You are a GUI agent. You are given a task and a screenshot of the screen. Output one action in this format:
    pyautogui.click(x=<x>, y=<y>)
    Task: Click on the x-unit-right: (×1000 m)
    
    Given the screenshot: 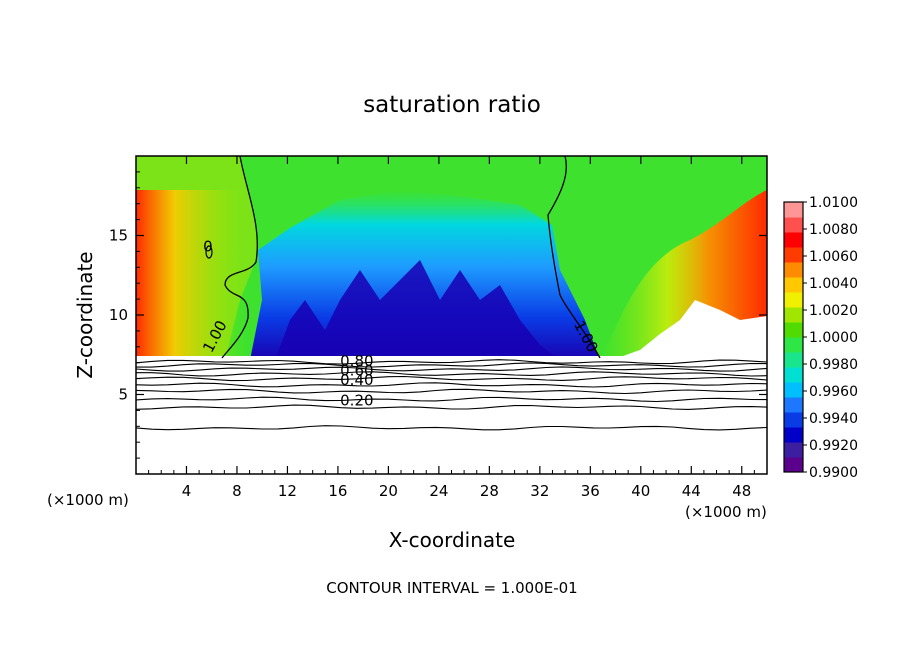 What is the action you would take?
    pyautogui.click(x=726, y=512)
    